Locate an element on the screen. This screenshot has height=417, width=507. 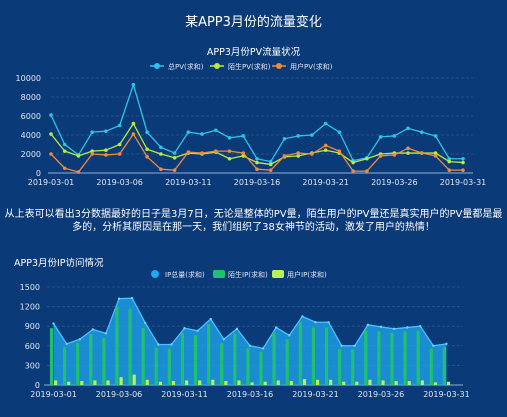
chart1-ytick-label: 2000 is located at coordinates (31, 154).